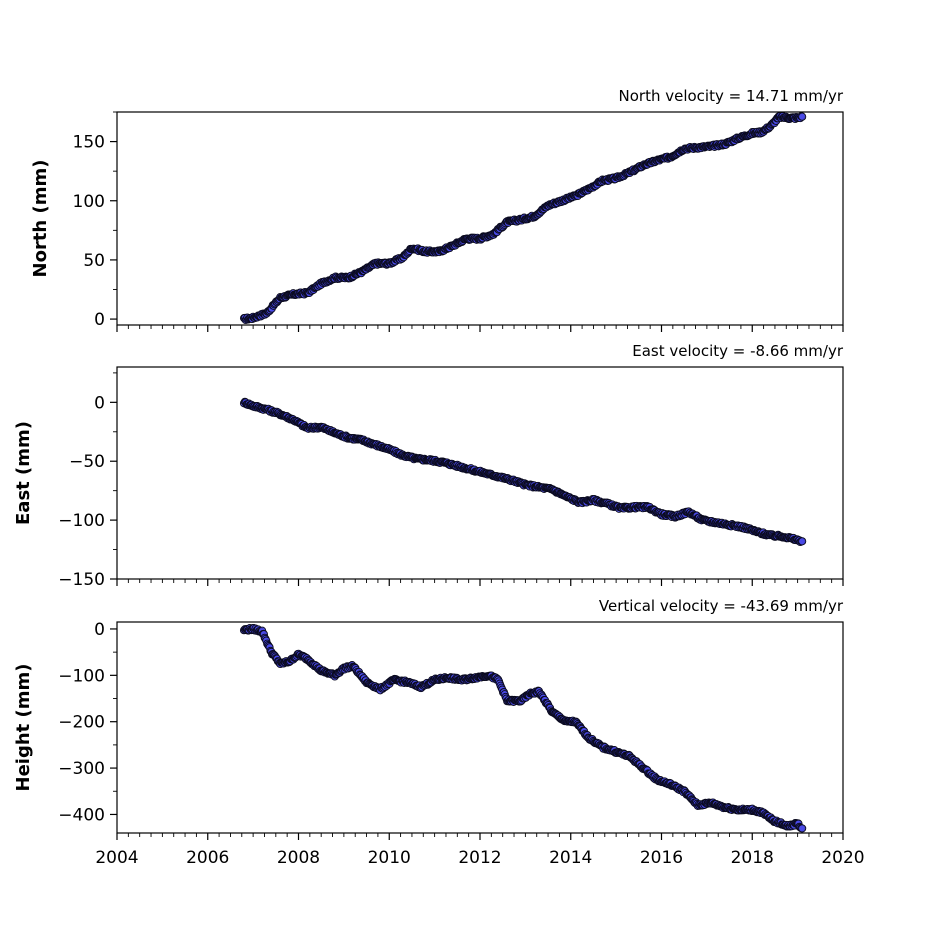  What do you see at coordinates (207, 858) in the screenshot?
I see `x-tick-label: 2006` at bounding box center [207, 858].